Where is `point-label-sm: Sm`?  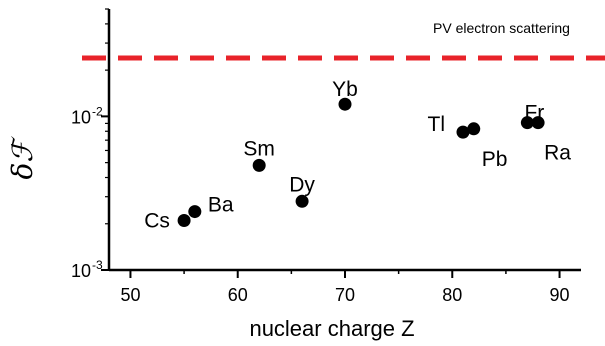
point-label-sm: Sm is located at coordinates (259, 148).